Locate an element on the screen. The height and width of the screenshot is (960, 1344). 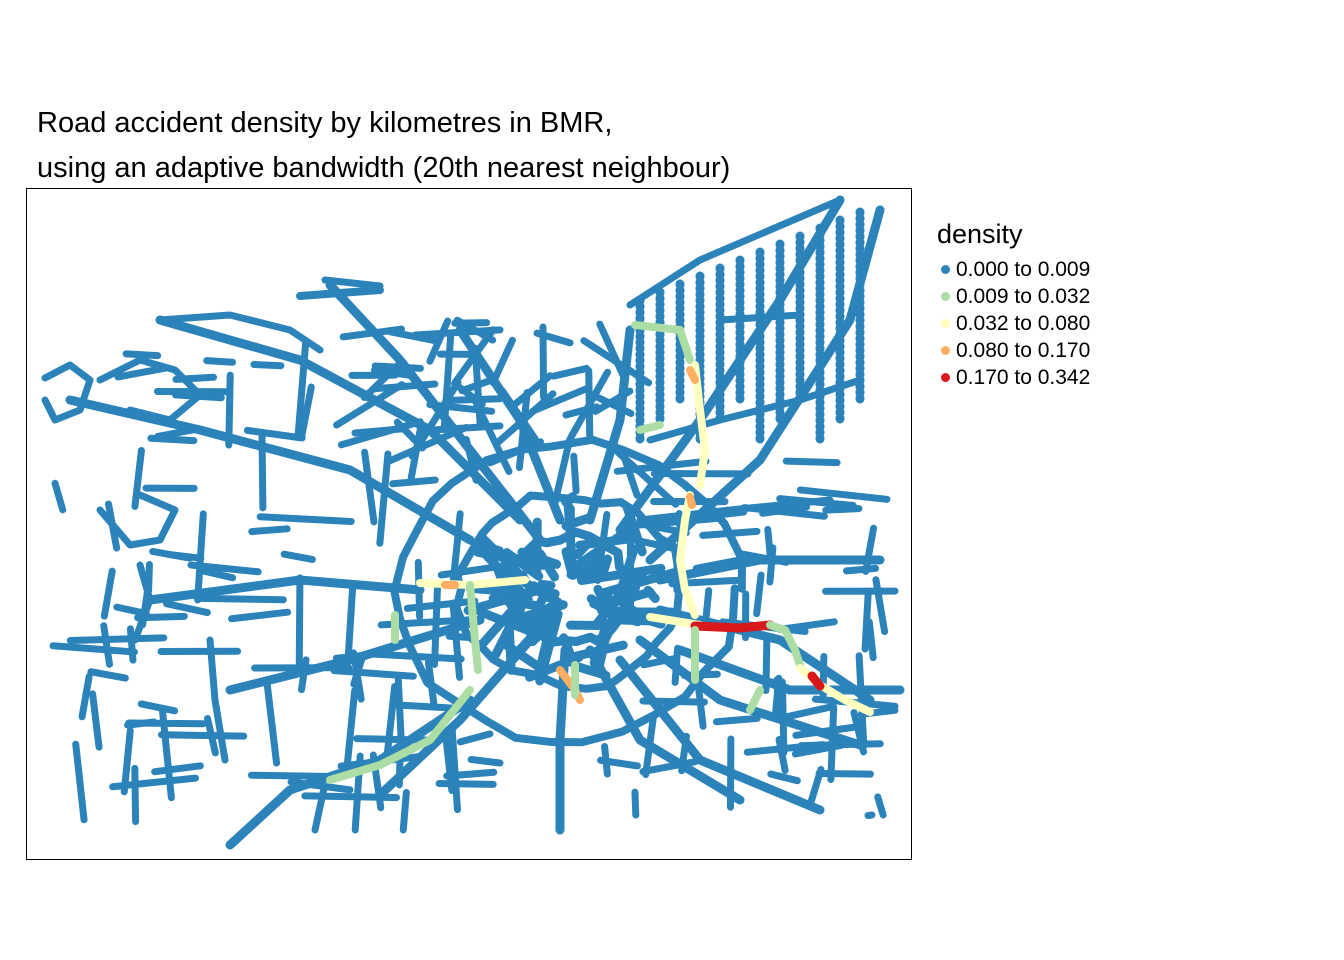
legend-item: 0.000 to 0.009 is located at coordinates (1013, 269).